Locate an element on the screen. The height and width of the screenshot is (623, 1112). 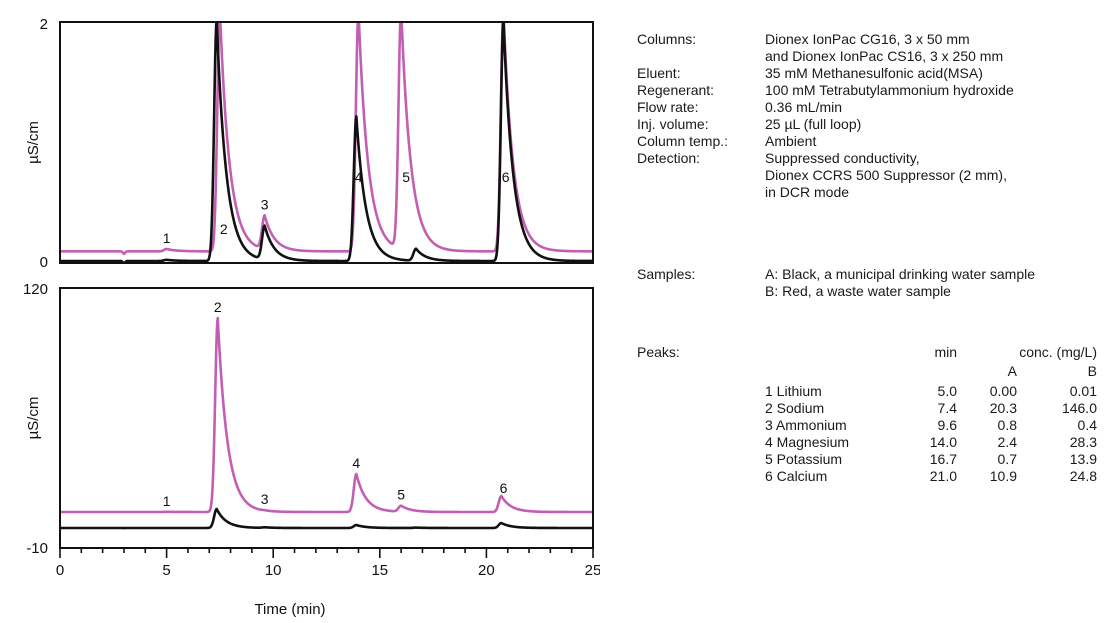
peak-conc-b: 13.9 is located at coordinates (1083, 459).